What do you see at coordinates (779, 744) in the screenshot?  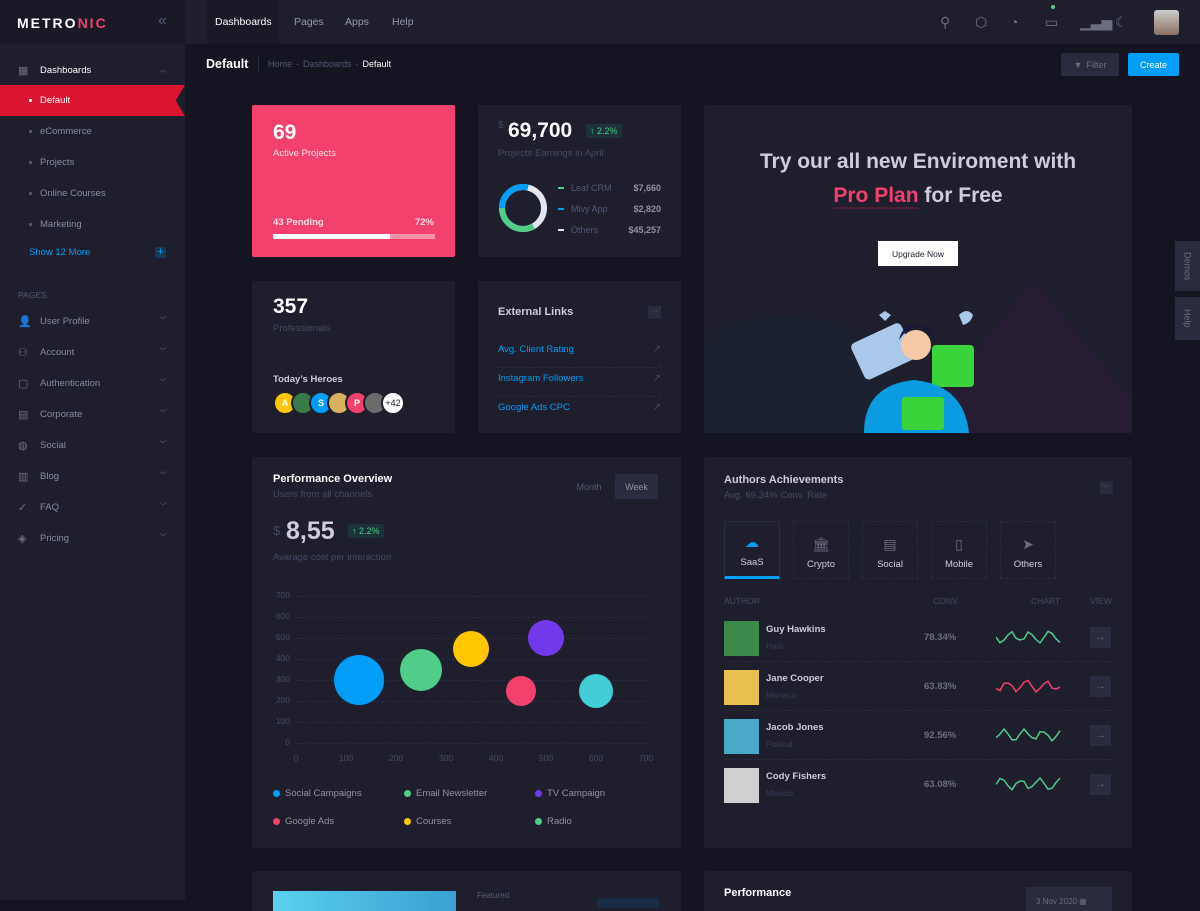 I see `author-country: Poland` at bounding box center [779, 744].